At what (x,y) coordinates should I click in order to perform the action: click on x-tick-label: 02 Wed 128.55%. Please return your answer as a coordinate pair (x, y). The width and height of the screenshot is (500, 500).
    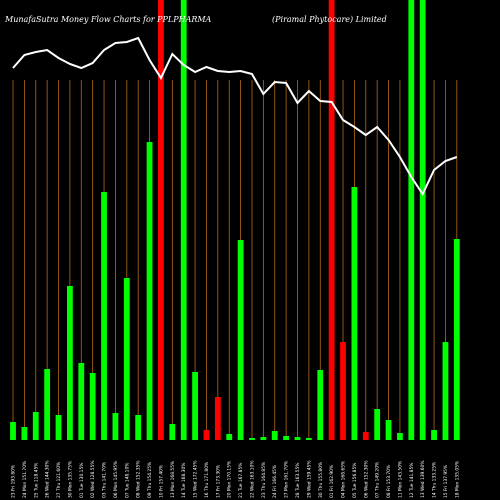
    Looking at the image, I should click on (93, 480).